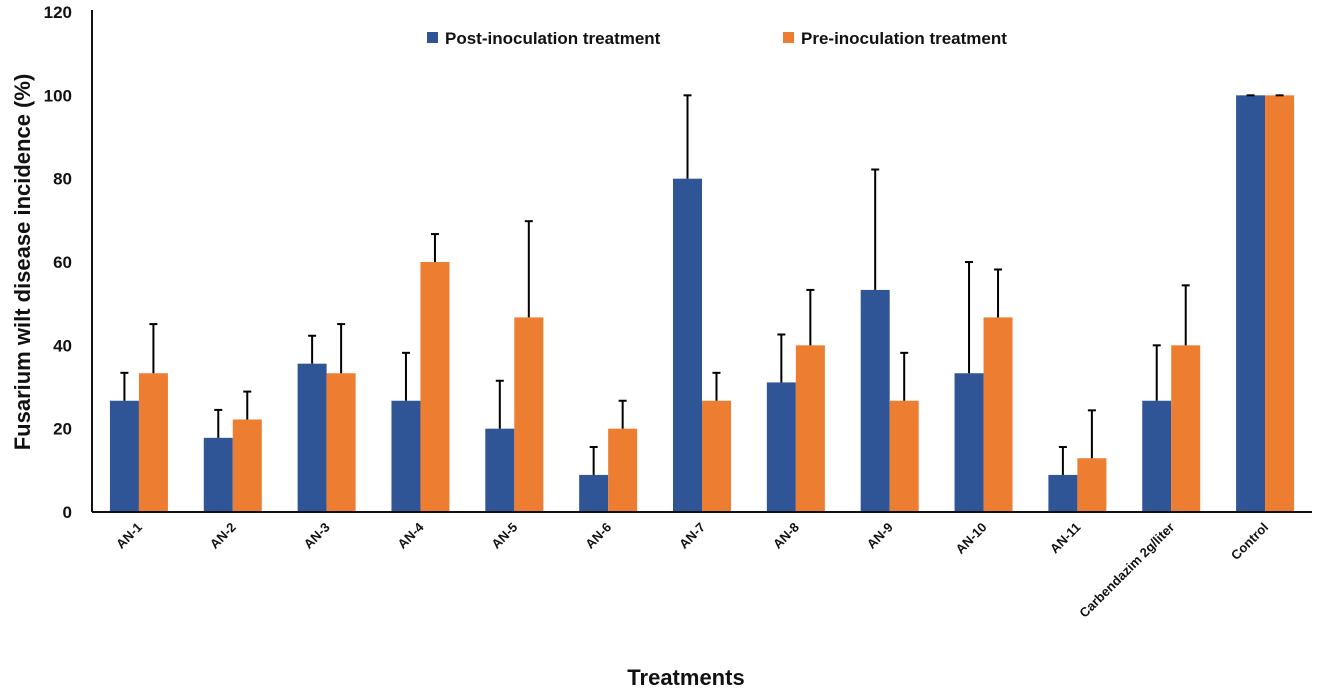 The image size is (1325, 693). Describe the element at coordinates (1157, 456) in the screenshot. I see `bar-post-carbendazim-2g-liter` at that location.